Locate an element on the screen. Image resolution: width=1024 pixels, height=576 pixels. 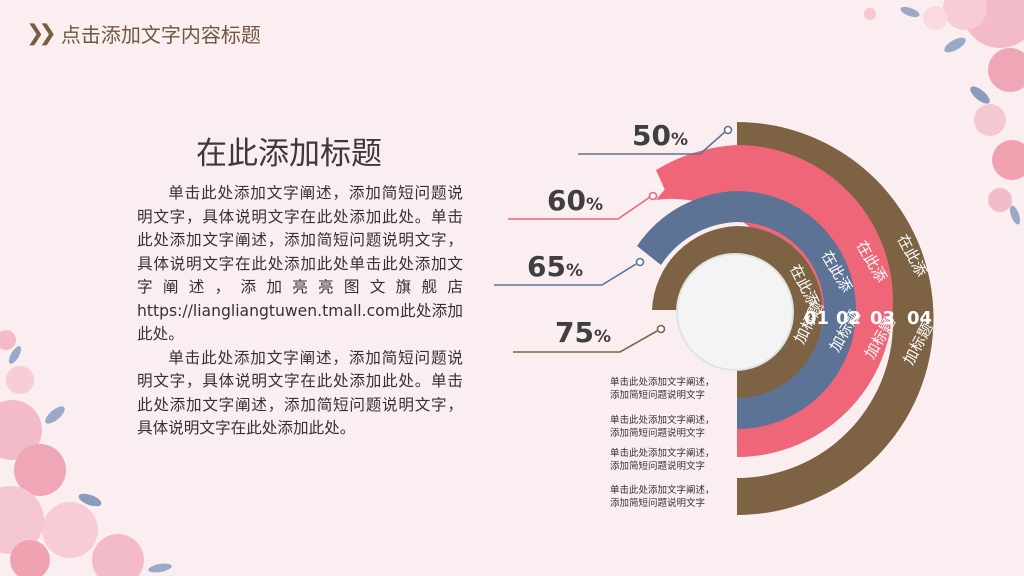
percent-75: 75% is located at coordinates (583, 332).